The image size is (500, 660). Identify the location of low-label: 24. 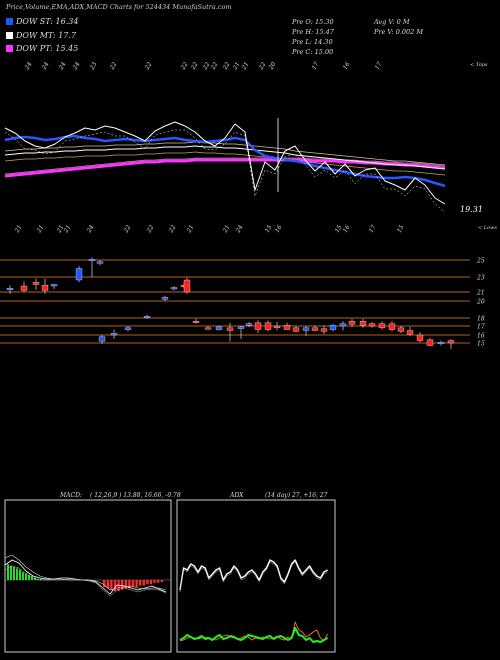
(90, 229).